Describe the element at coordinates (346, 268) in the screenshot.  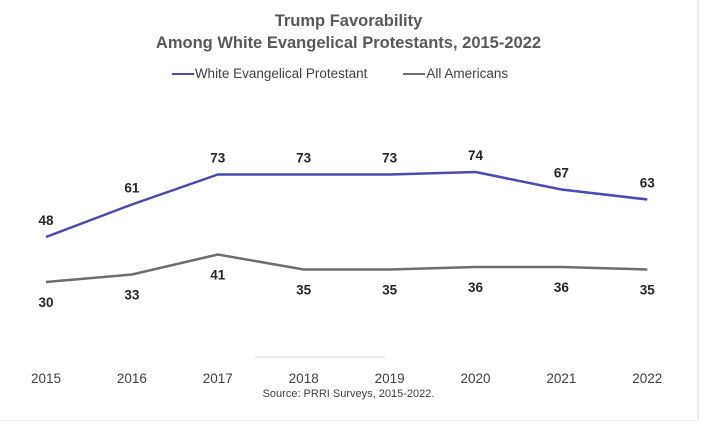
I see `series-line-all-americans` at that location.